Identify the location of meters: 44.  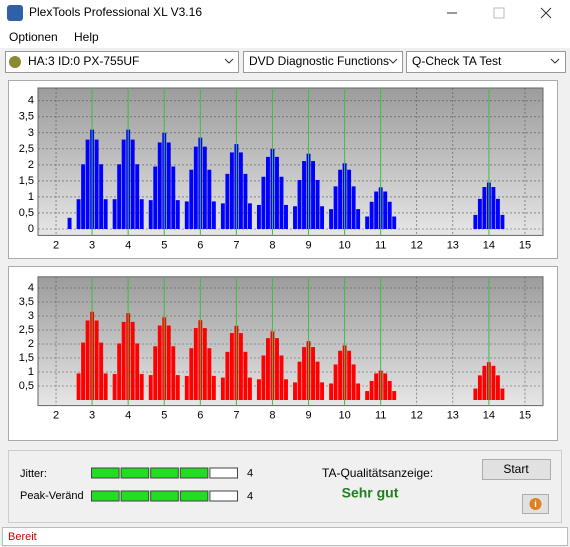
(172, 484).